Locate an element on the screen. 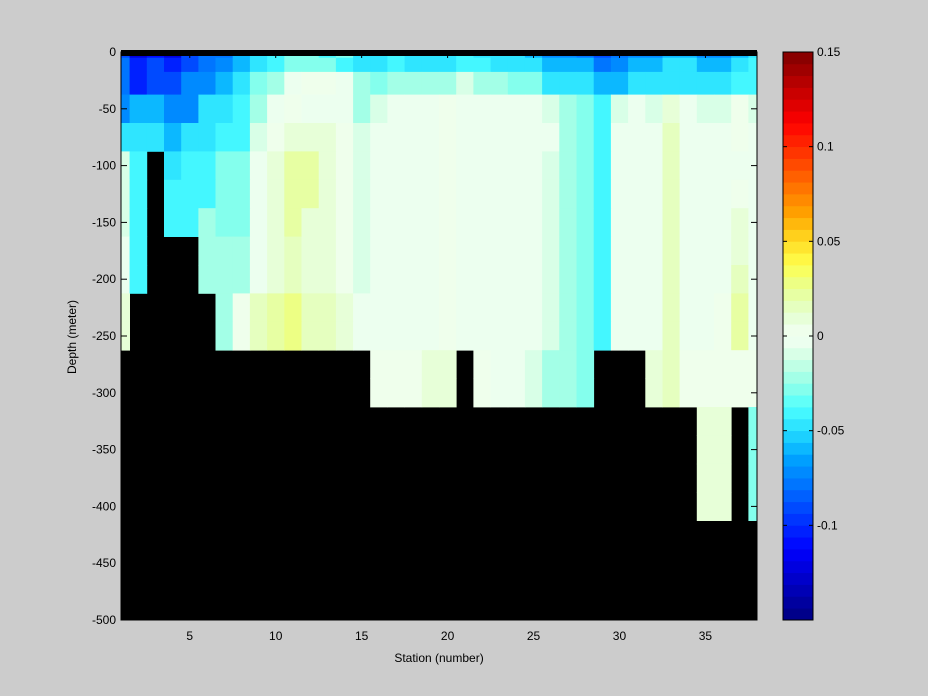  x-tick-label: 30 is located at coordinates (620, 636).